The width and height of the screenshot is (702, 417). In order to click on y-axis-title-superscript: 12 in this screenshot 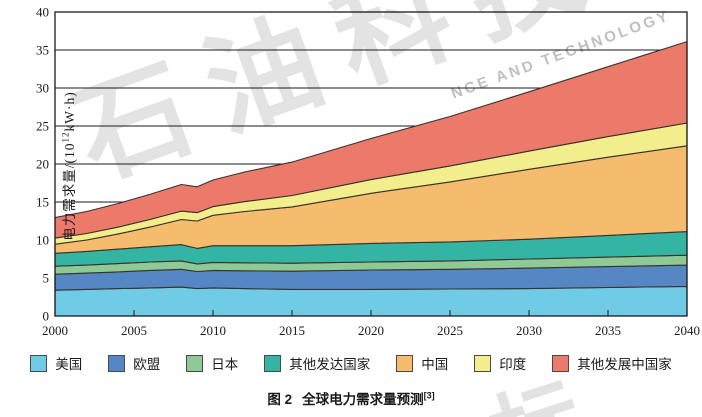, I will do `click(65, 137)`.